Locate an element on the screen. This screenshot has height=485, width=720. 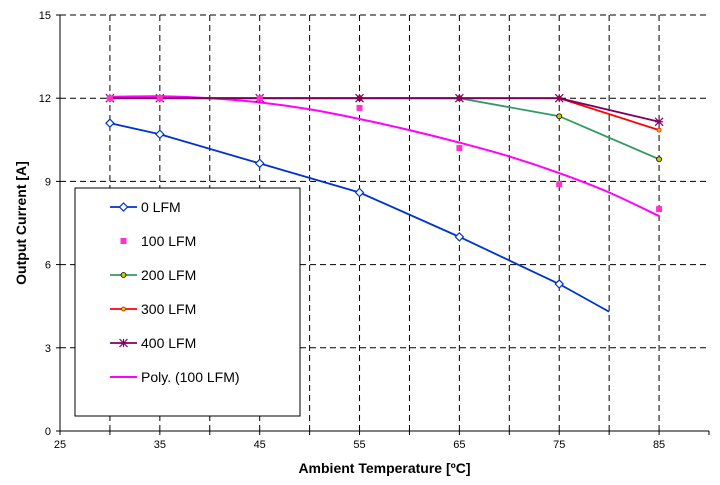
legend-label: Poly. (100 LFM) is located at coordinates (190, 377).